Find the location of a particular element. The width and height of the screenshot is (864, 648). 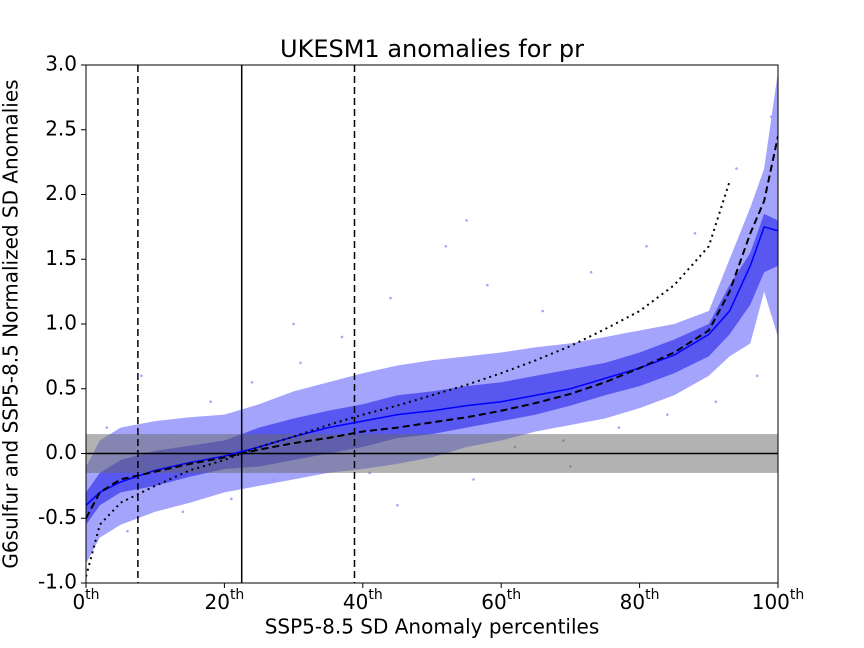

x-tick-label: 40th is located at coordinates (363, 600).